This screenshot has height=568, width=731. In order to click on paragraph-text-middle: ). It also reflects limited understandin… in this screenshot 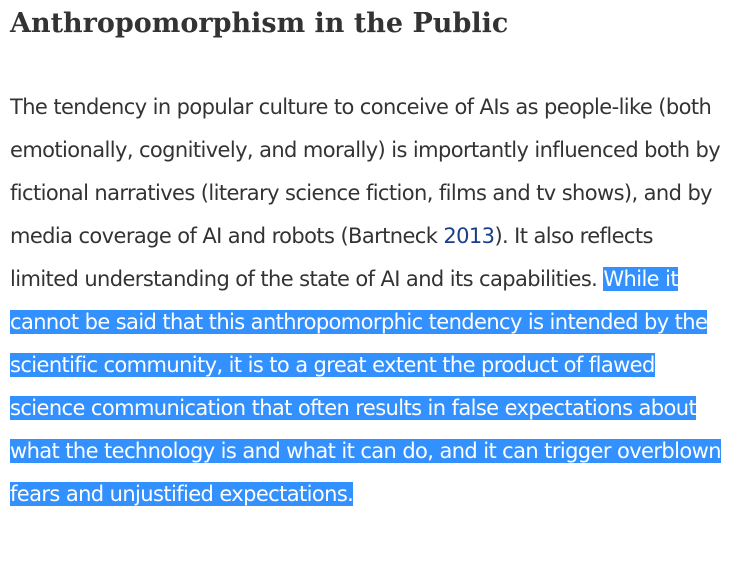, I will do `click(331, 257)`.